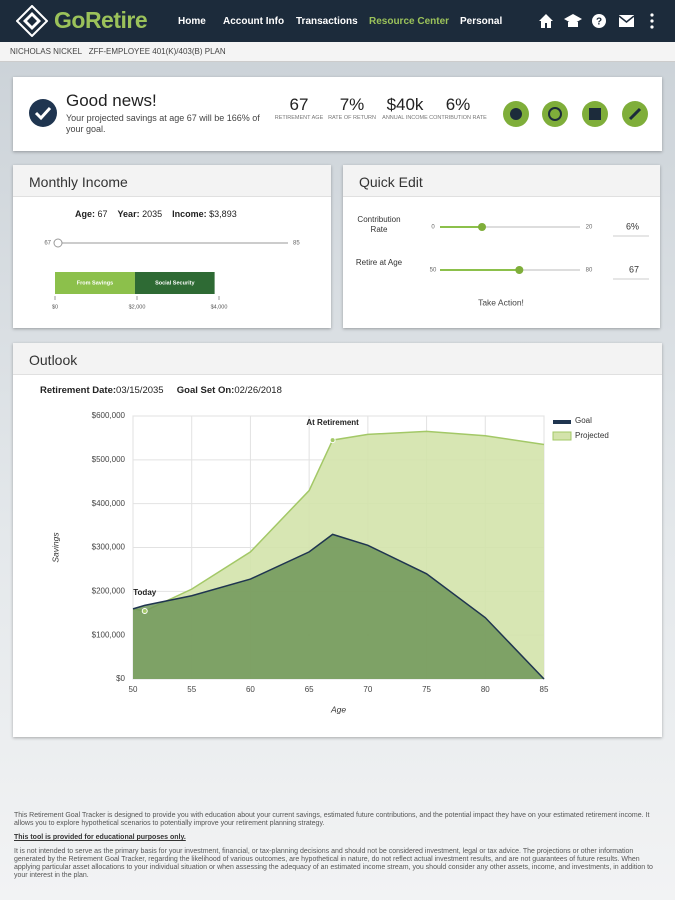  Describe the element at coordinates (145, 592) in the screenshot. I see `annotation: Today` at that location.